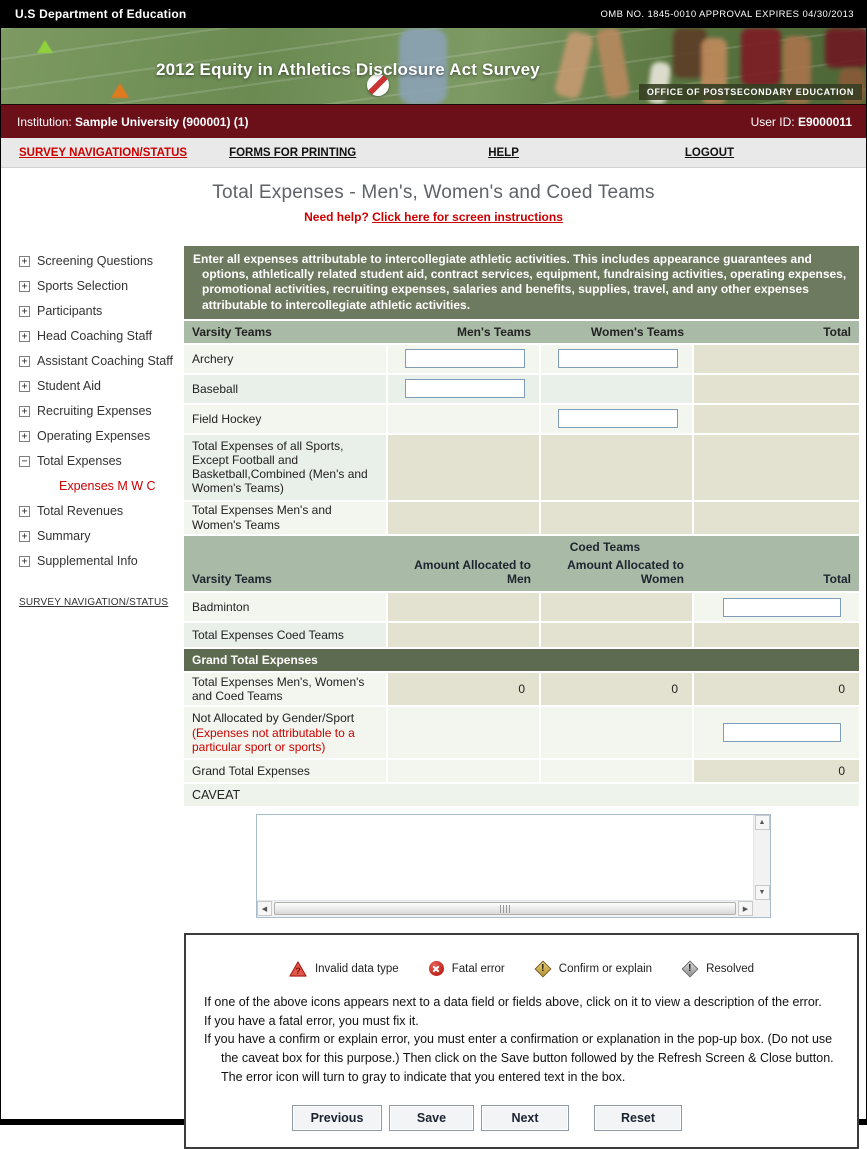 This screenshot has width=867, height=1149. What do you see at coordinates (750, 92) in the screenshot?
I see `office-label: OFFICE OF POSTSECONDARY EDUCATION` at bounding box center [750, 92].